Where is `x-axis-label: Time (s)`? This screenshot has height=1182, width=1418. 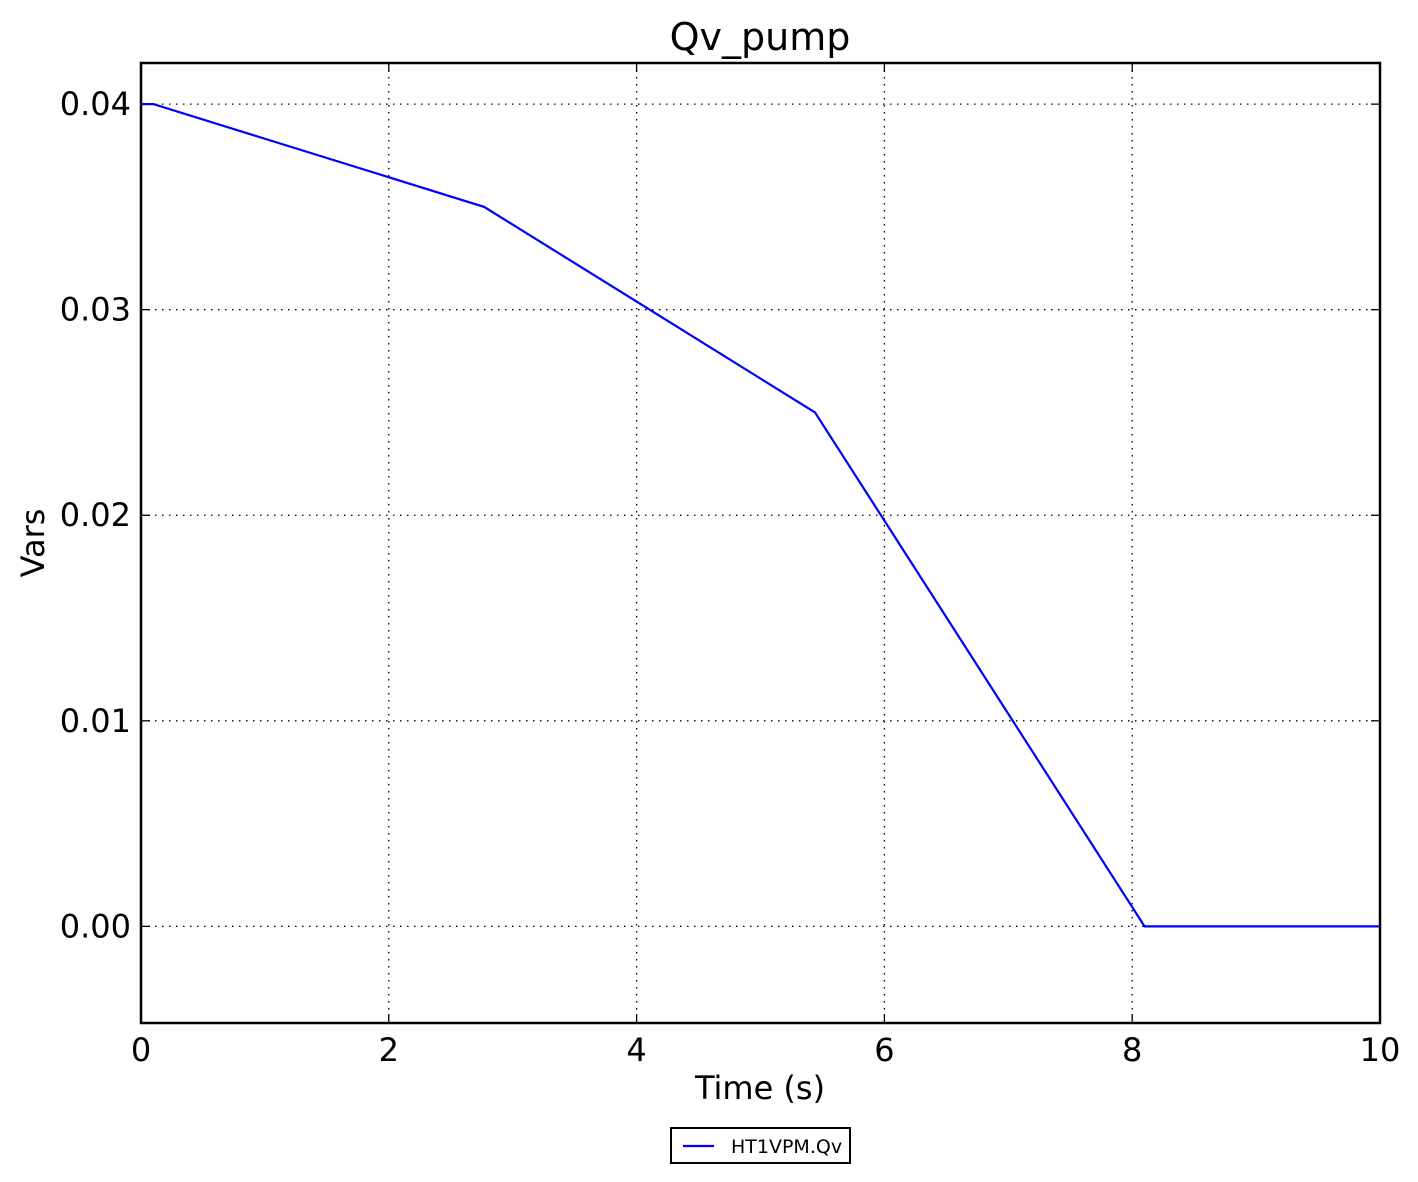 x-axis-label: Time (s) is located at coordinates (759, 1088).